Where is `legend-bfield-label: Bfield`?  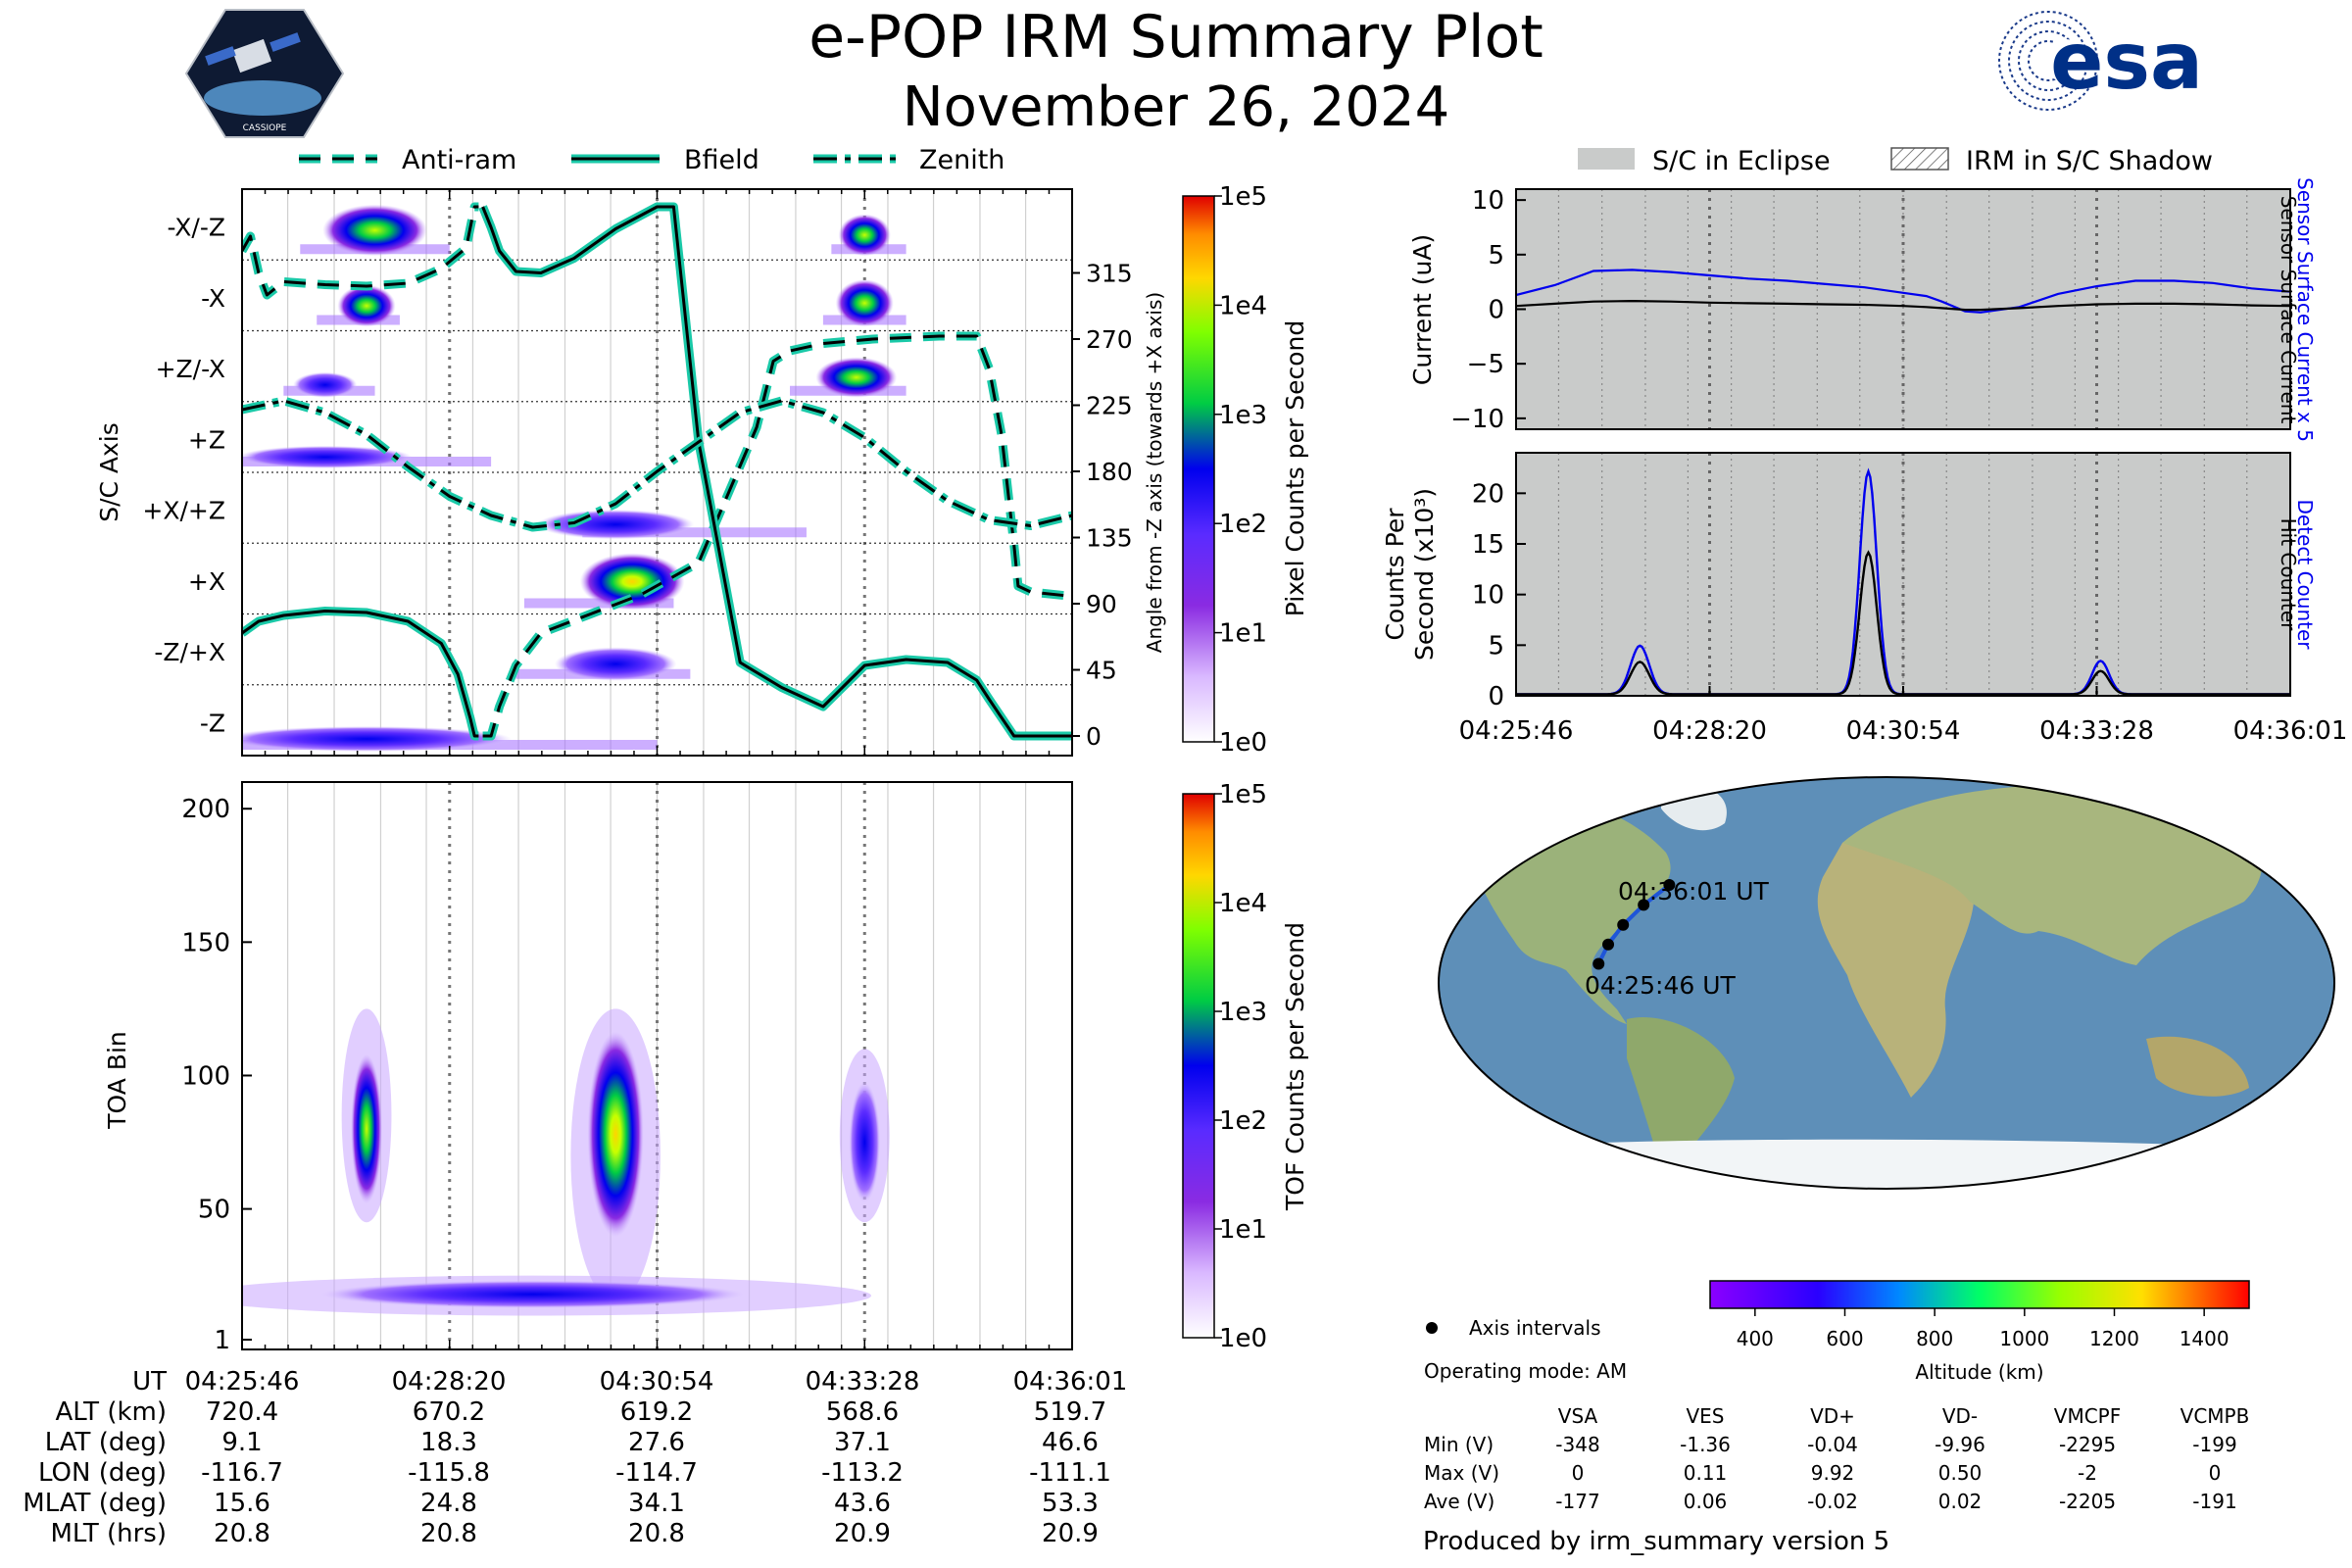
legend-bfield-label: Bfield is located at coordinates (722, 160).